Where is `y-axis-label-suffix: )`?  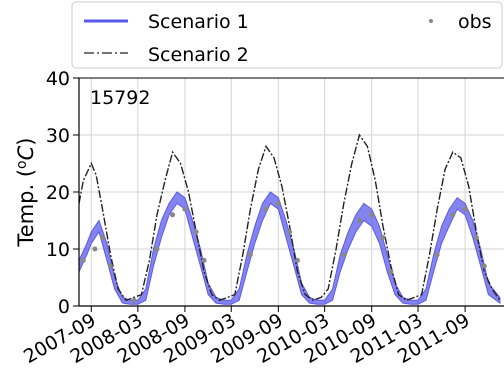
y-axis-label-suffix: ) is located at coordinates (26, 142).